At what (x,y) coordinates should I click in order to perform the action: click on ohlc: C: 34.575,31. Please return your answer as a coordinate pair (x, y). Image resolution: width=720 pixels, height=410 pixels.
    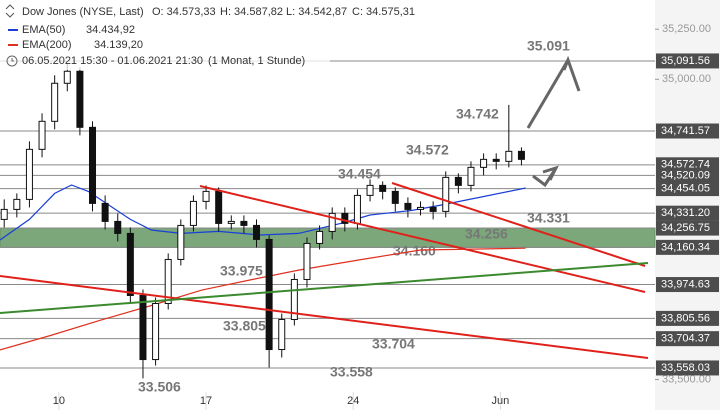
    Looking at the image, I should click on (383, 12).